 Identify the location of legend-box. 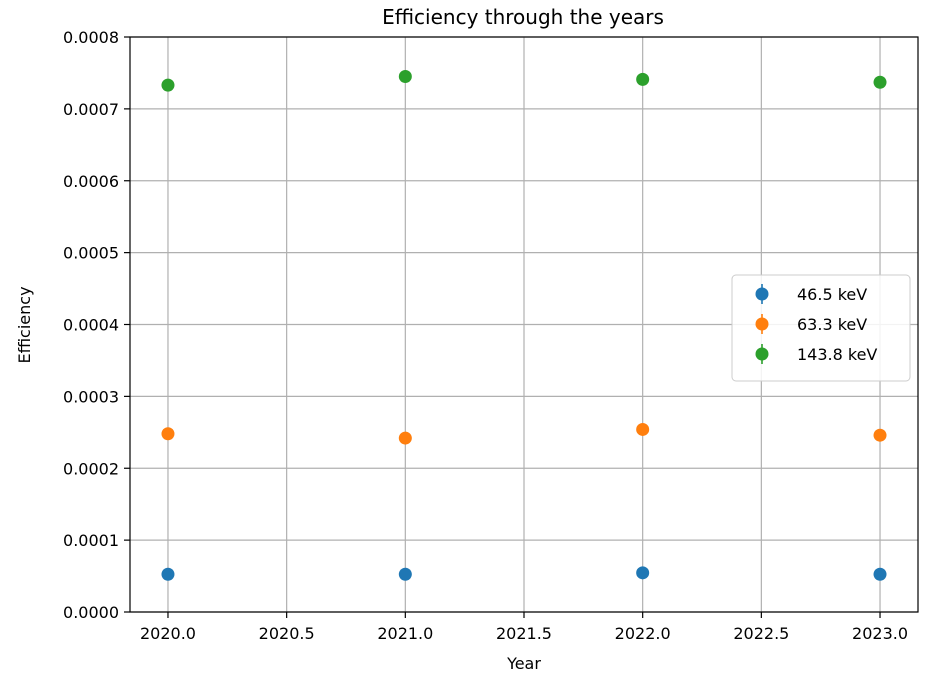
(821, 328).